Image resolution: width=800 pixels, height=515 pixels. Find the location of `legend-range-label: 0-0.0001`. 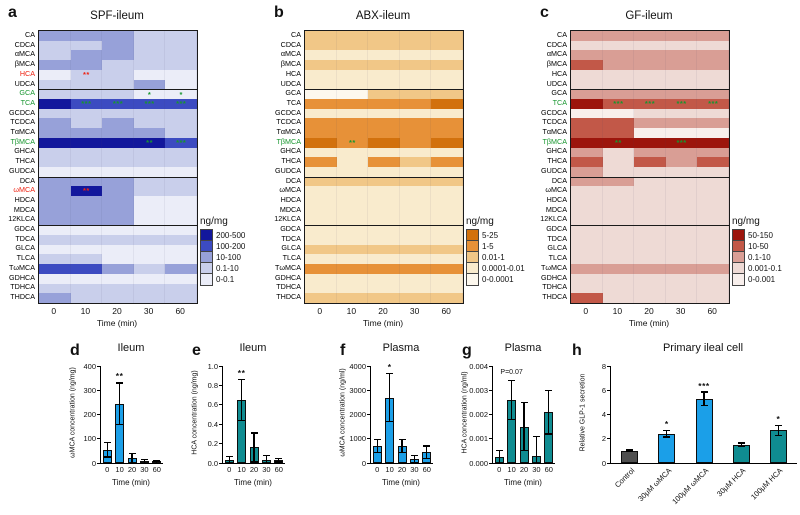

legend-range-label: 0-0.0001 is located at coordinates (498, 279).